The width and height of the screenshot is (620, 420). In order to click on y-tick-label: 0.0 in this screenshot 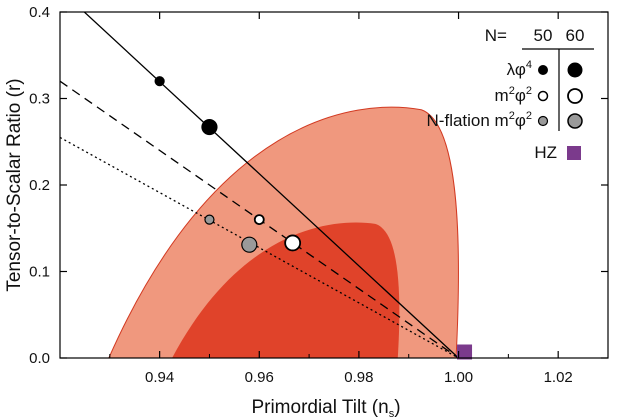, I will do `click(39, 358)`.